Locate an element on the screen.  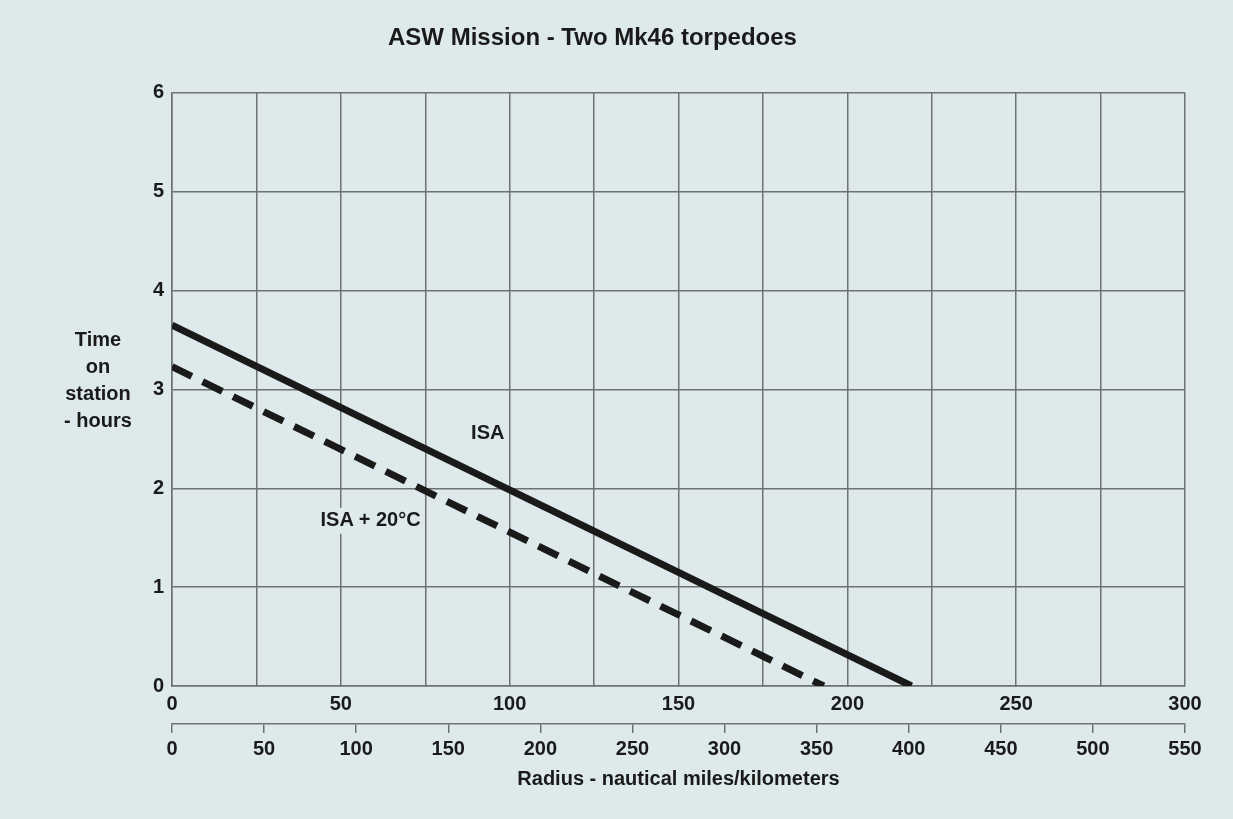
x2-tick-label: 0 is located at coordinates (172, 747).